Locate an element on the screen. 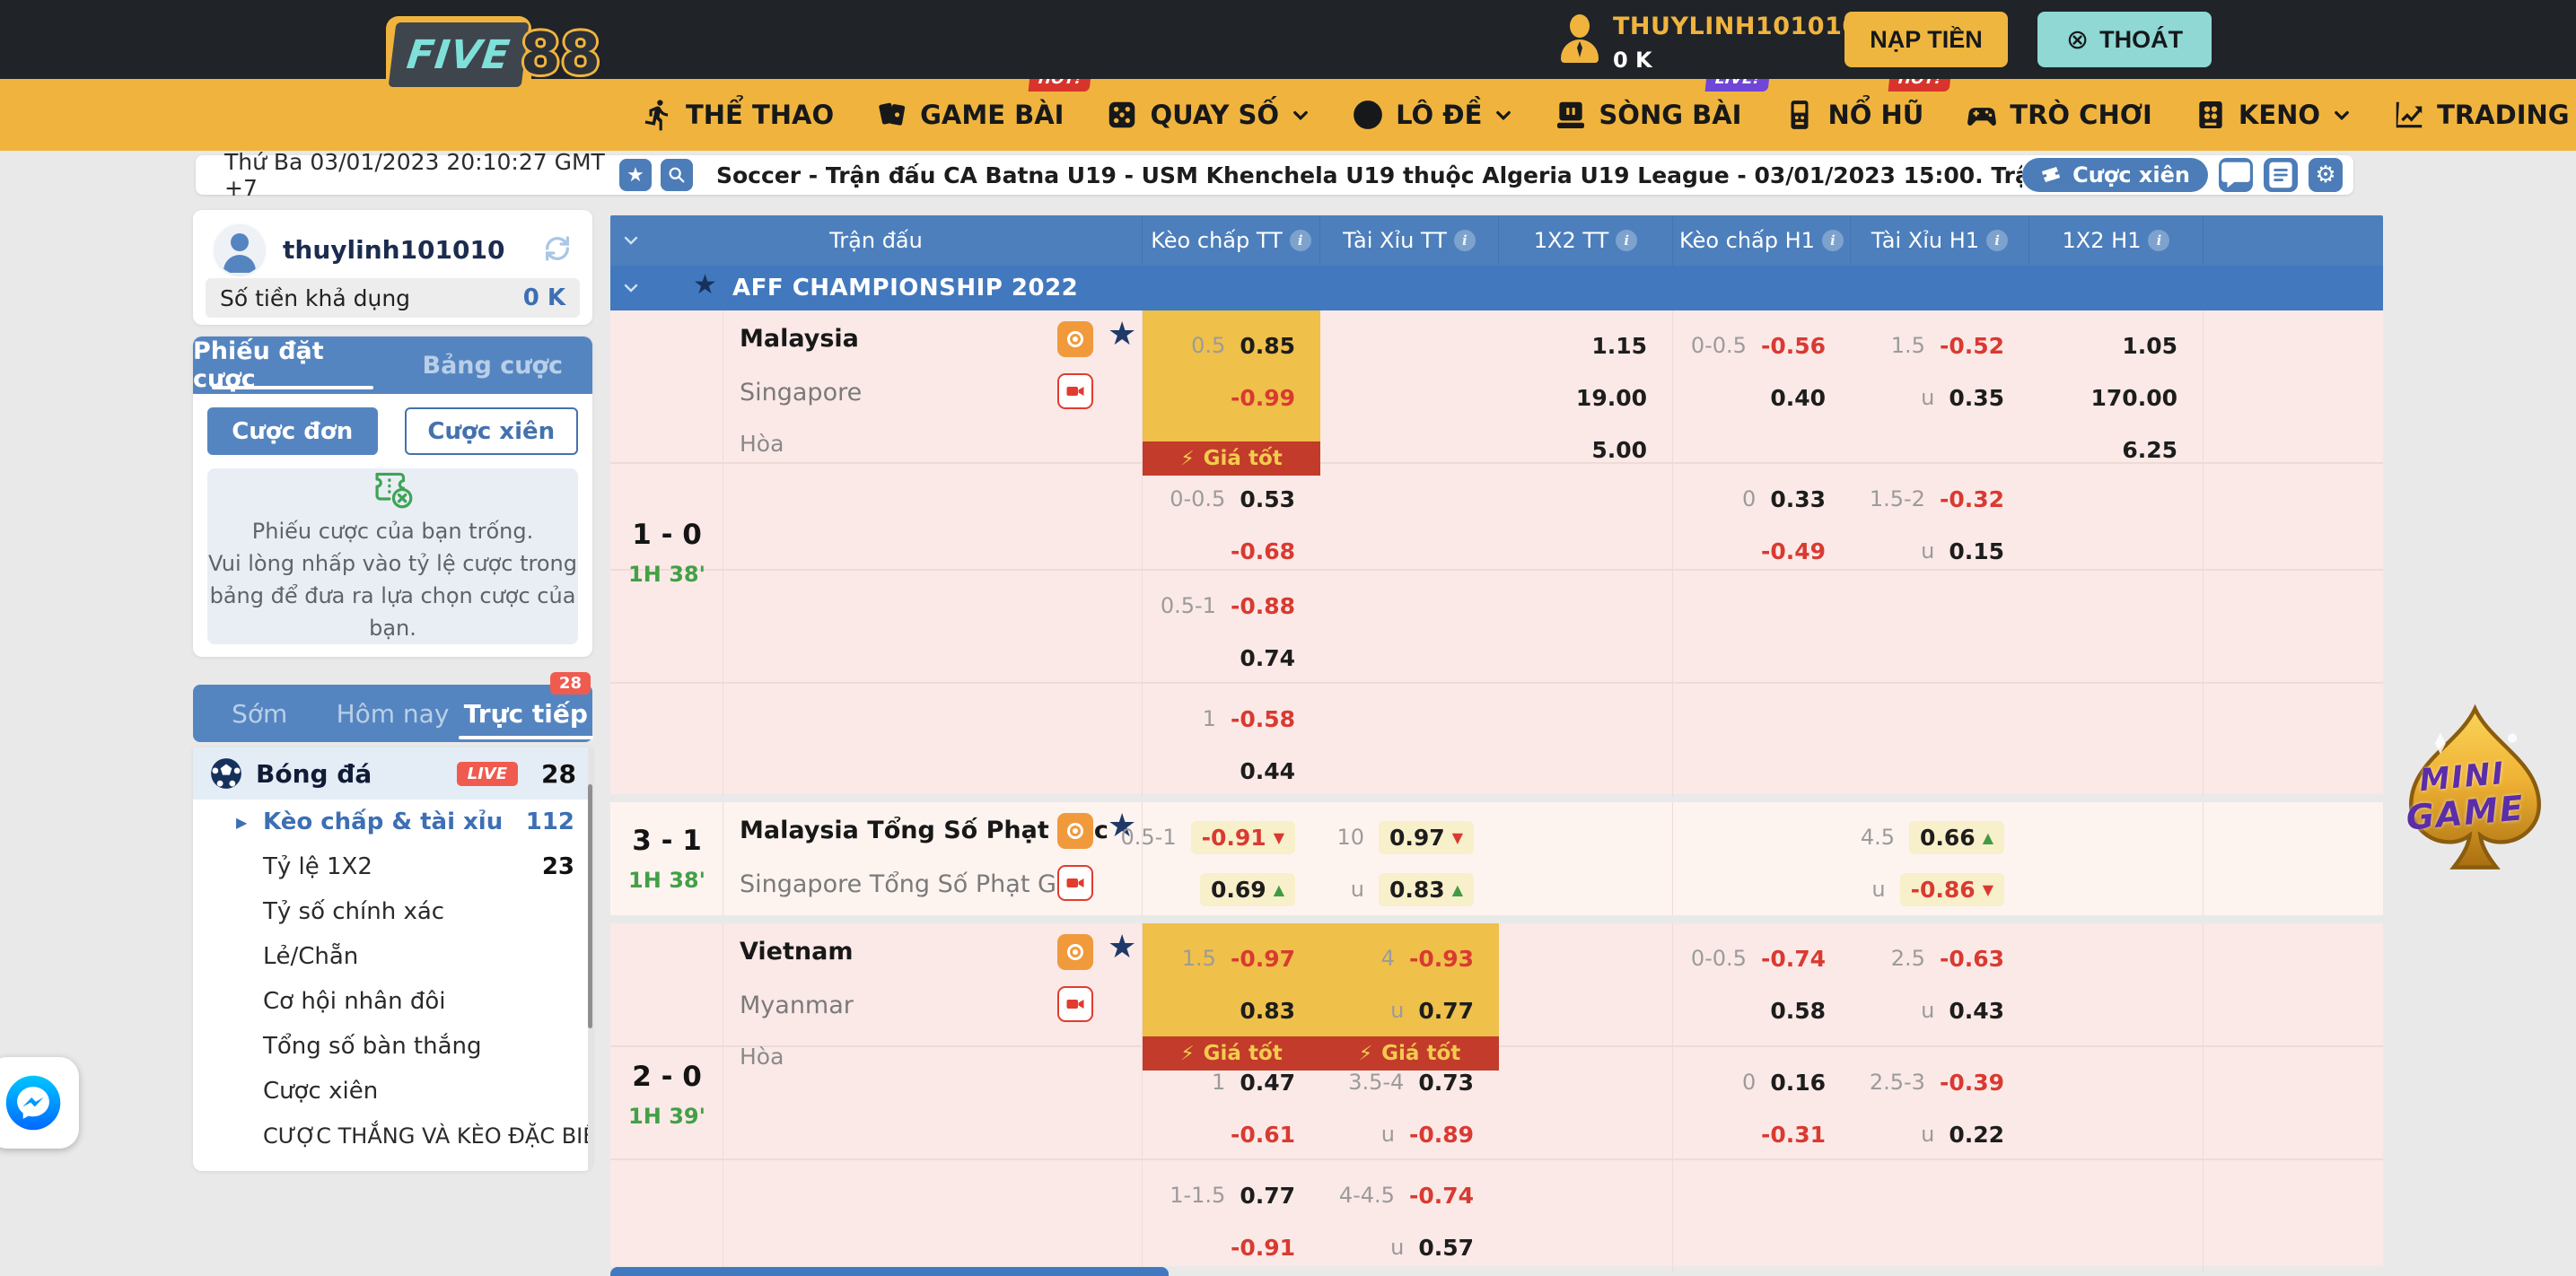 The image size is (2576, 1276). league-collapse-icon is located at coordinates (631, 288).